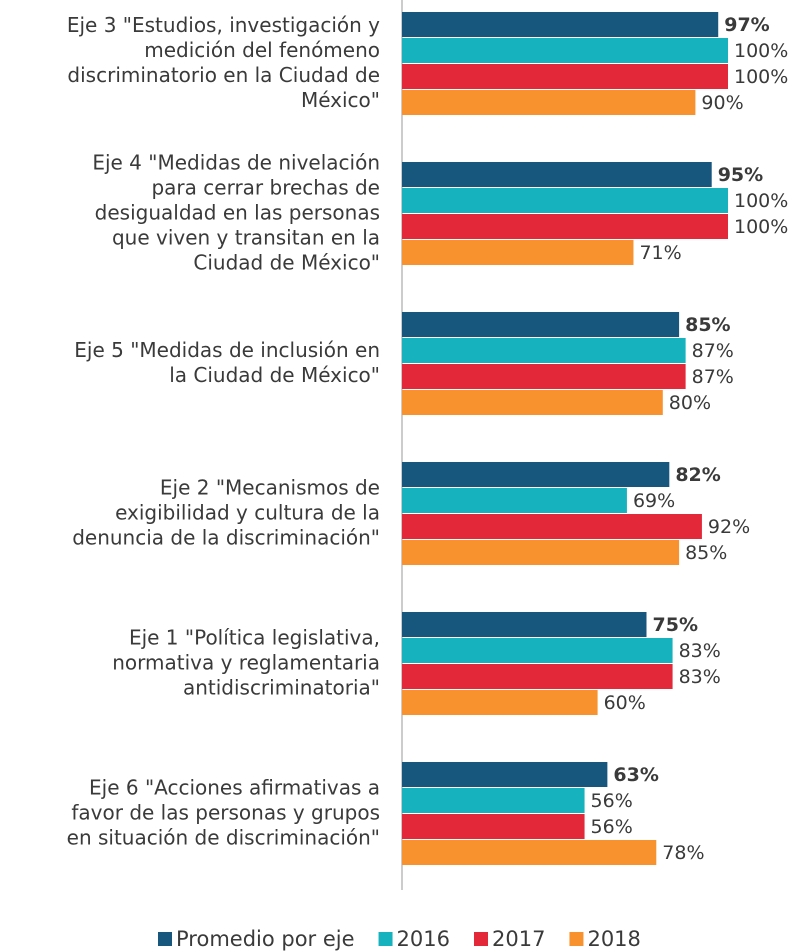  I want to click on value-label: 69%, so click(654, 501).